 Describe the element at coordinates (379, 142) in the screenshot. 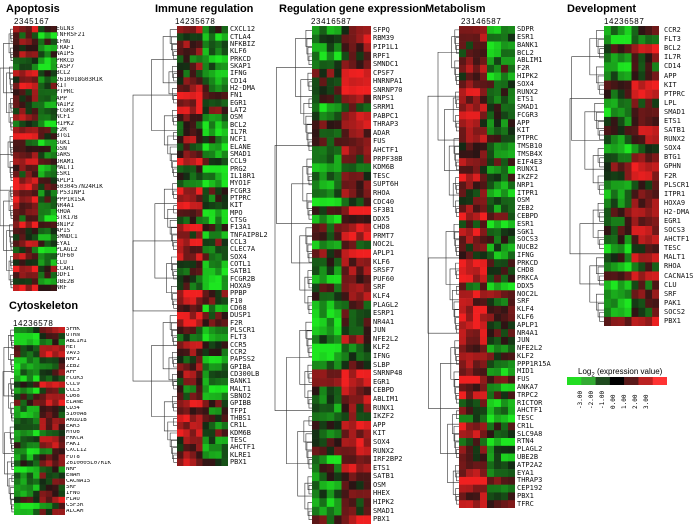

I see `gene-label: FUS` at that location.